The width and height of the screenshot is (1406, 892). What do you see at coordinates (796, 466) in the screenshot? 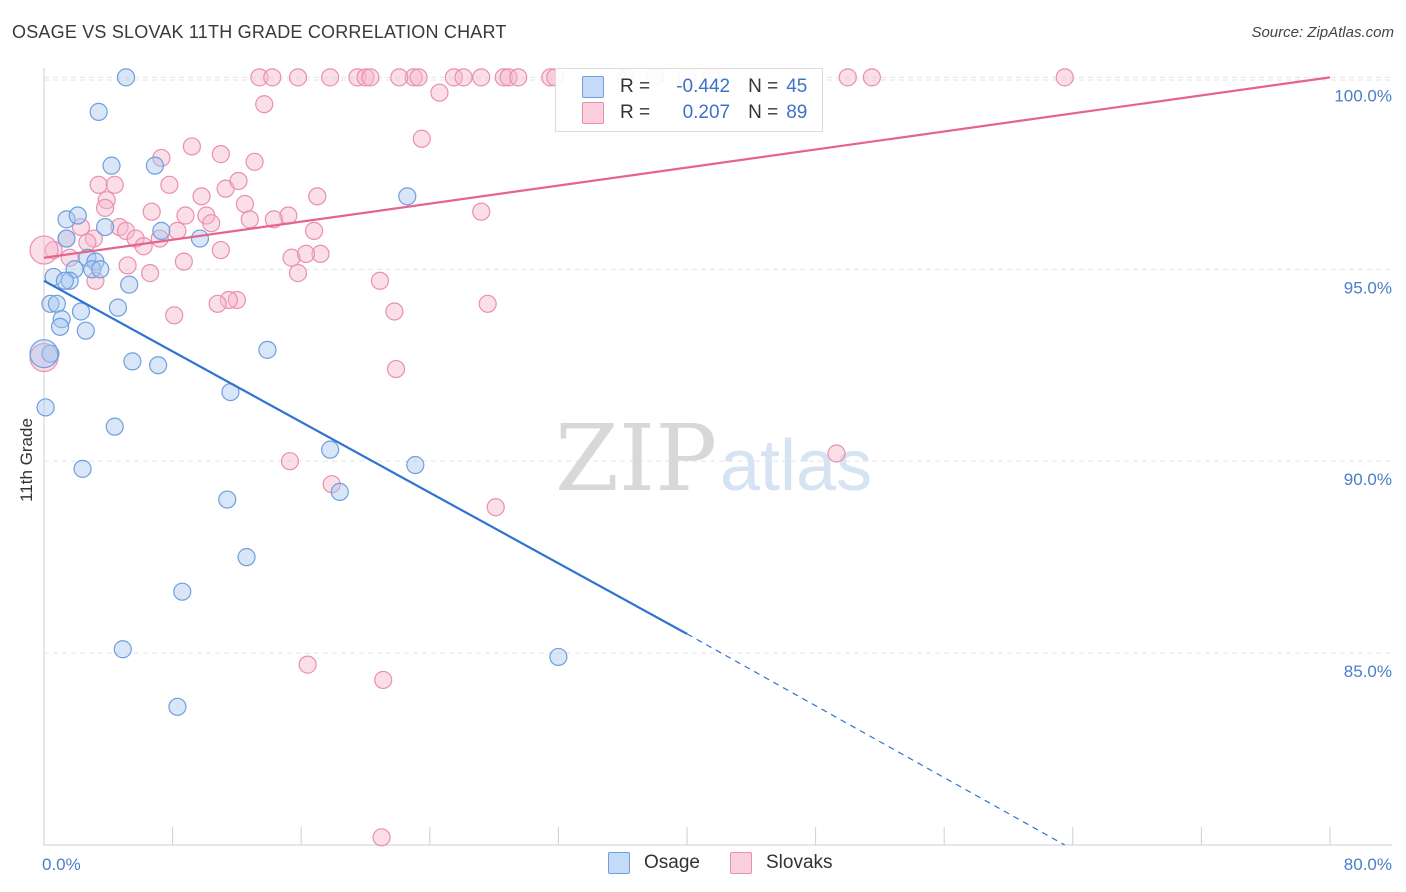
I see `watermark-atlas: atlas` at bounding box center [796, 466].